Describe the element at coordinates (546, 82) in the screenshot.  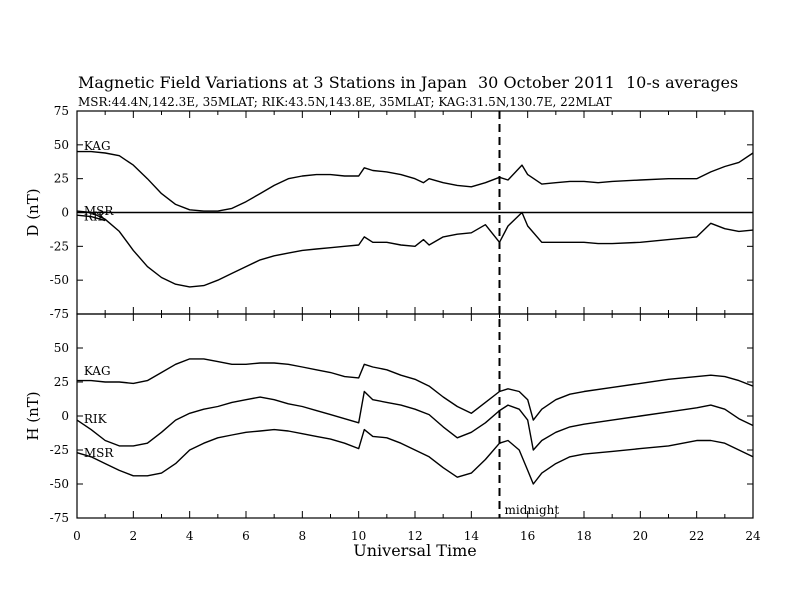
I see `chart-date: 30 October 2011` at that location.